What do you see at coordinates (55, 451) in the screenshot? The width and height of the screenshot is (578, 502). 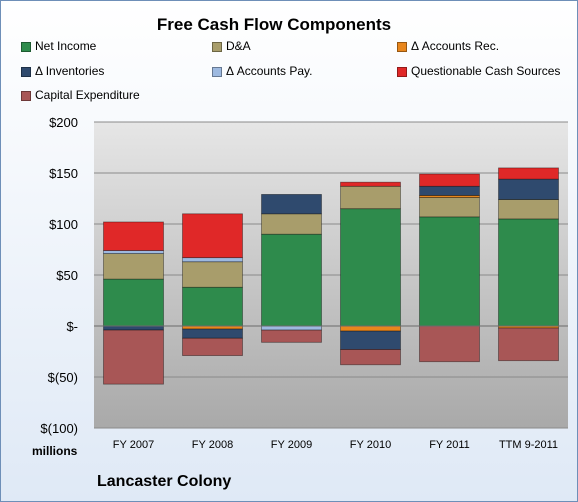 I see `units-label: millions` at bounding box center [55, 451].